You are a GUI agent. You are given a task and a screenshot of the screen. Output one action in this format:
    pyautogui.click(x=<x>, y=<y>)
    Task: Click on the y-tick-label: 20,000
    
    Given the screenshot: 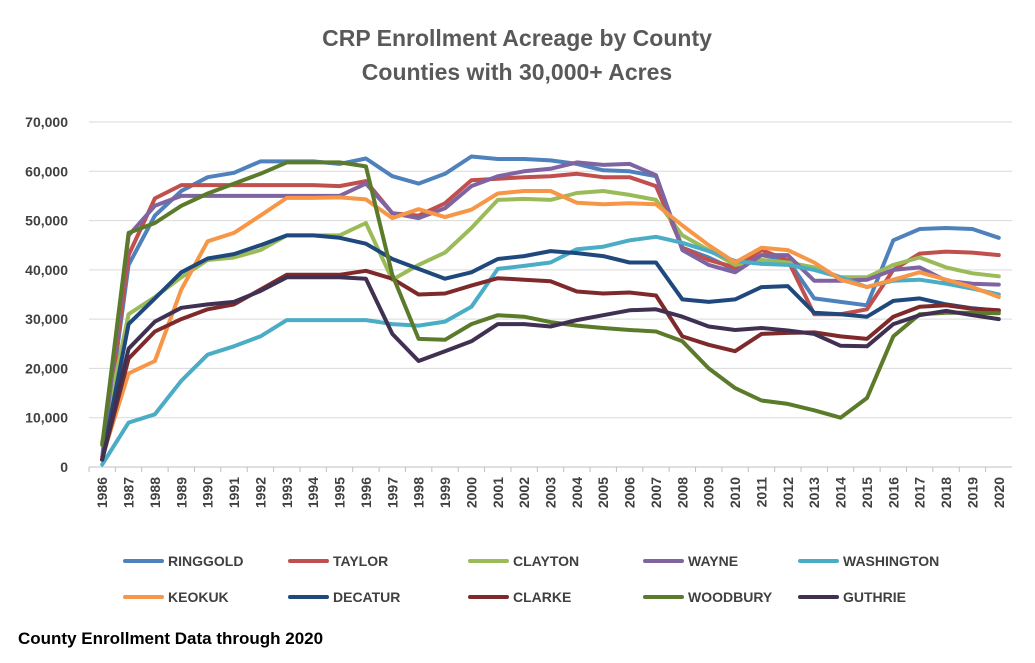 What is the action you would take?
    pyautogui.click(x=46, y=368)
    